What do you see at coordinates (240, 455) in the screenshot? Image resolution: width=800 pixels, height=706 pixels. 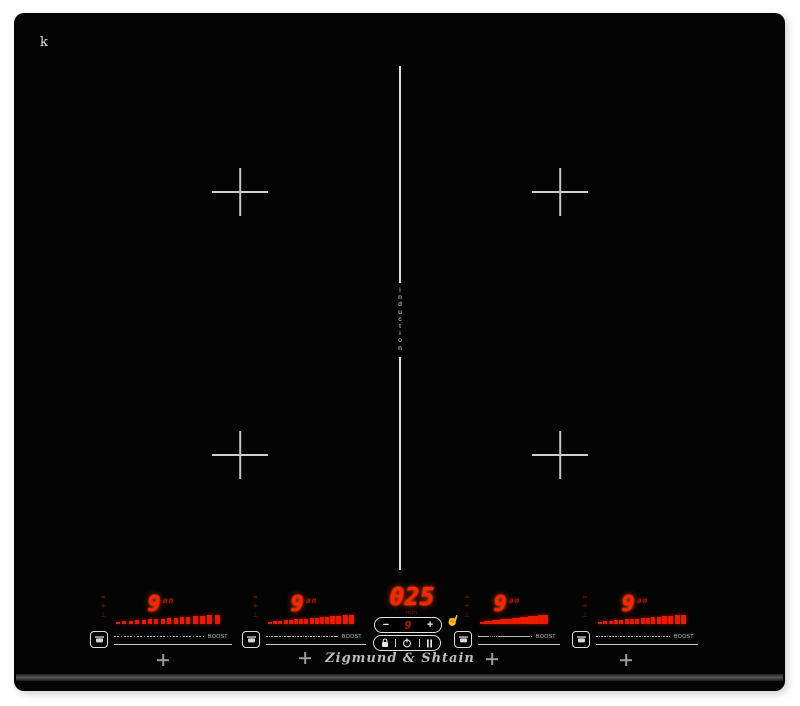 I see `zone-marker-rear-left` at bounding box center [240, 455].